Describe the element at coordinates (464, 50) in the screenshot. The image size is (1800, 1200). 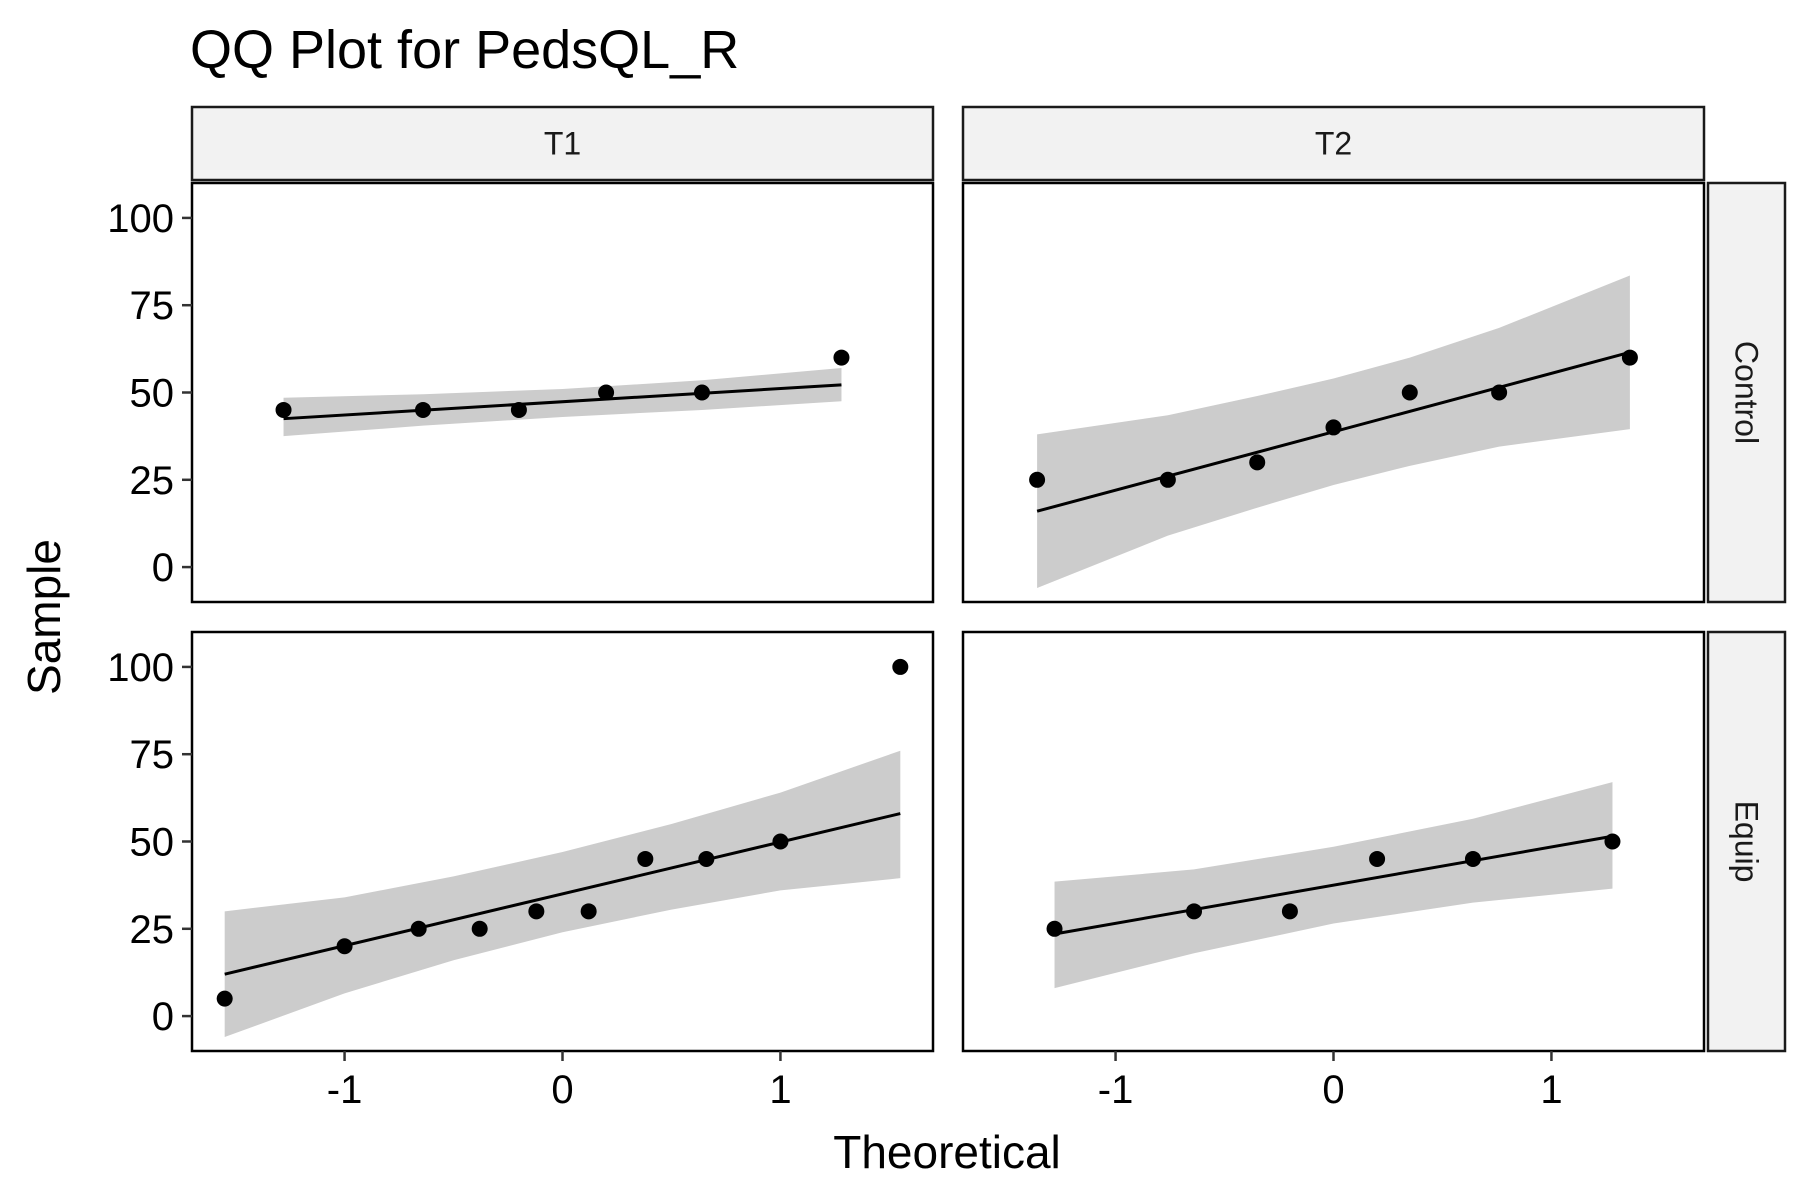
I see `chart-title: QQ Plot for PedsQL_R` at that location.